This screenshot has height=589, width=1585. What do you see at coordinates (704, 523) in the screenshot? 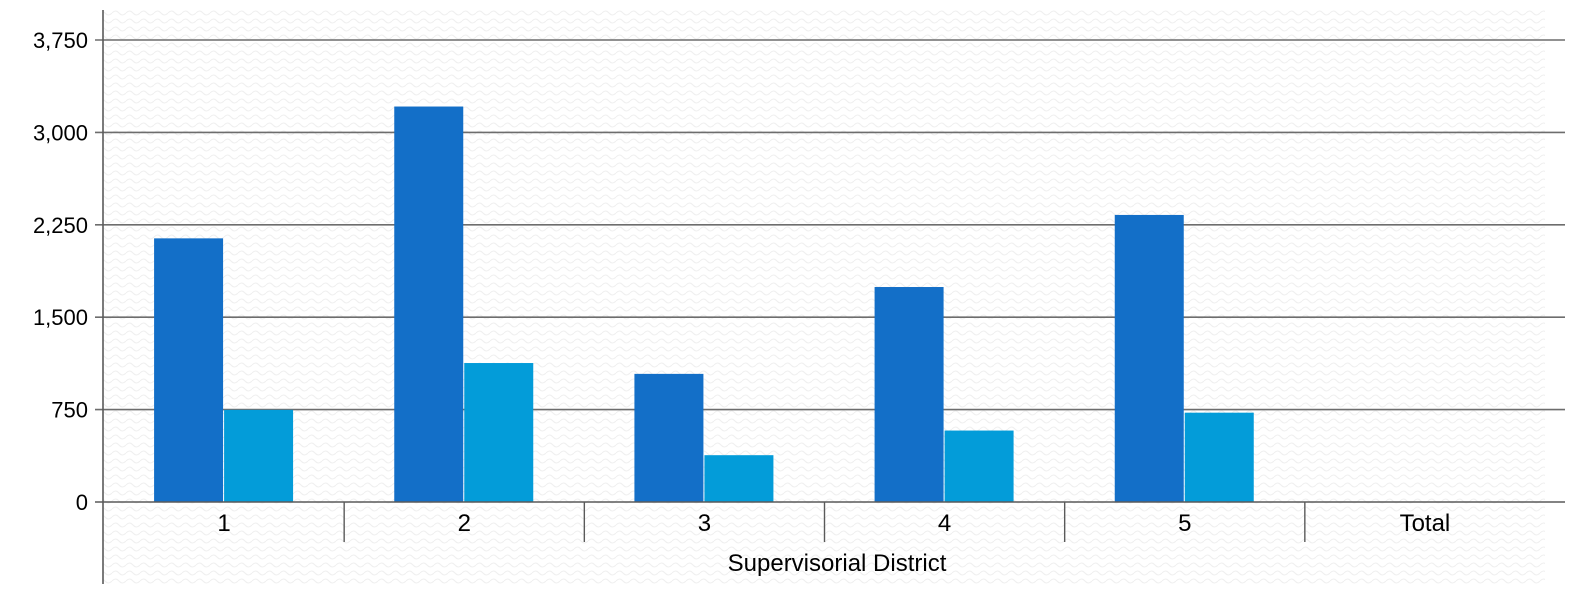
I see `x-tick-label: 3` at bounding box center [704, 523].